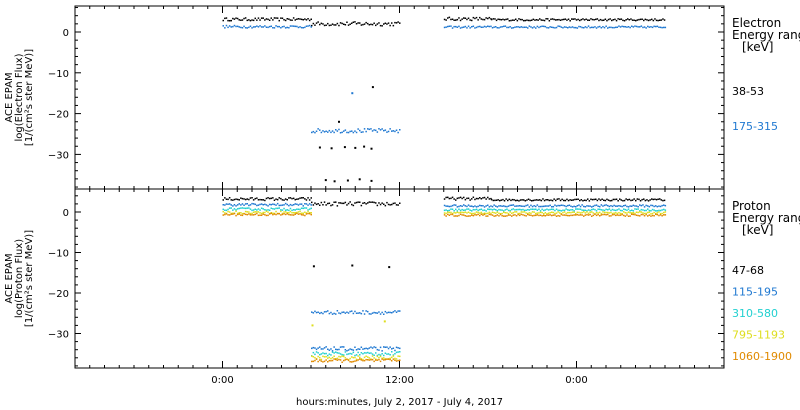 This screenshot has height=410, width=800. I want to click on proton-legend-title-line: Proton, so click(751, 206).